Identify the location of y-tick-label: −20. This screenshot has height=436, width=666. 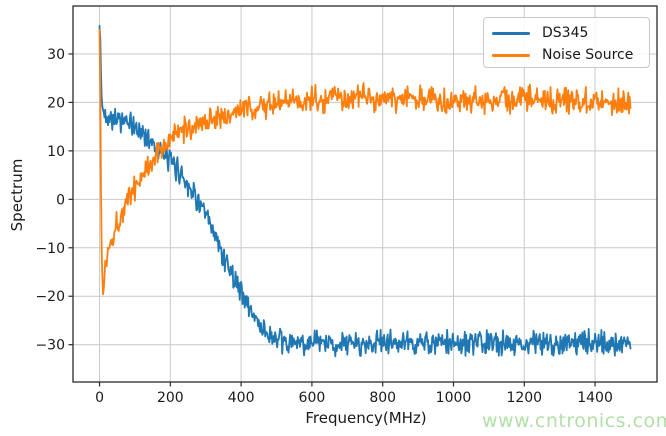
(50, 297).